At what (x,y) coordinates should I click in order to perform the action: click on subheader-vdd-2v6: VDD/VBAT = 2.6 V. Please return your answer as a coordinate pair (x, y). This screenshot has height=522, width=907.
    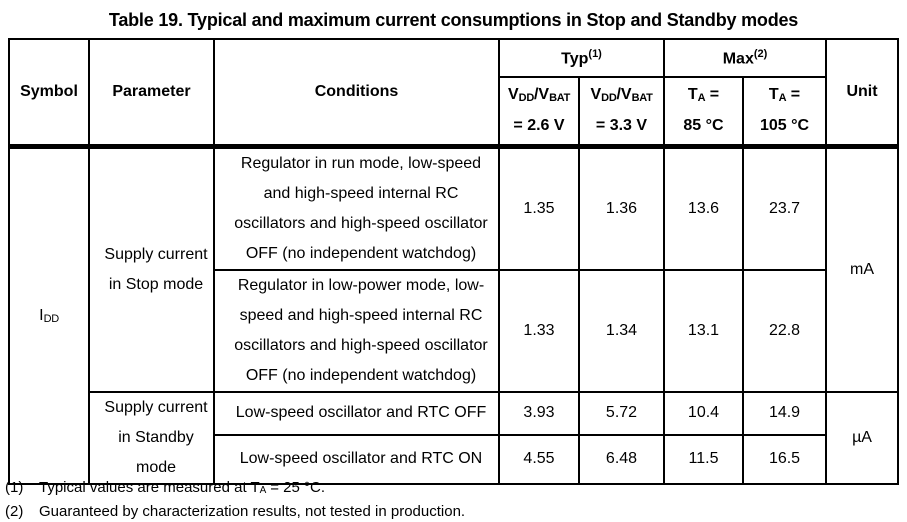
    Looking at the image, I should click on (539, 111).